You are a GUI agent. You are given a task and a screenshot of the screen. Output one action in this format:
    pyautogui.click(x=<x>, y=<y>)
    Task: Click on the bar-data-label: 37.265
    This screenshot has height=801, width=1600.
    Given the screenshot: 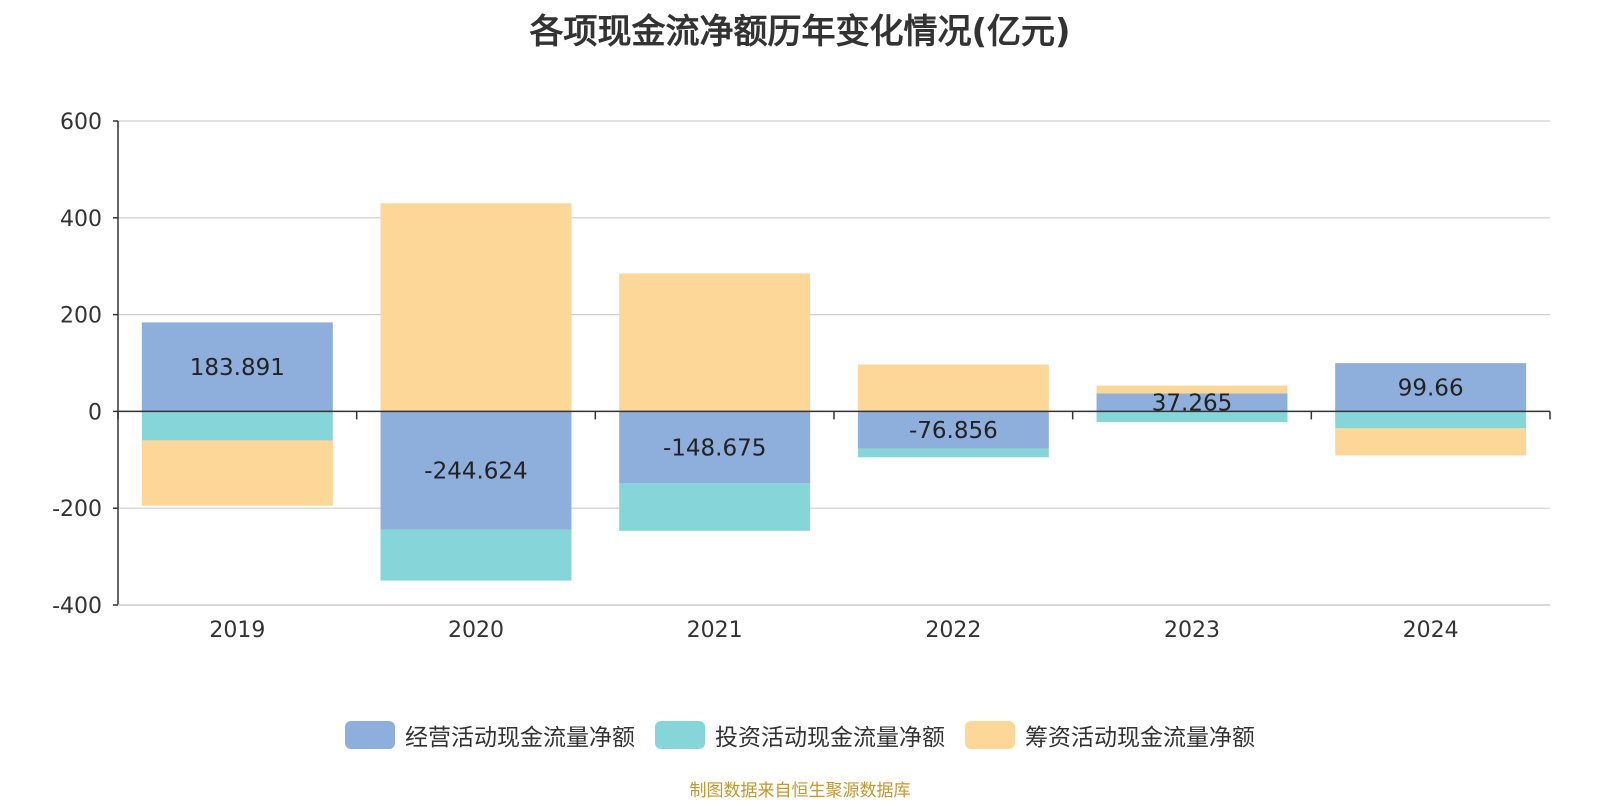 What is the action you would take?
    pyautogui.click(x=1192, y=403)
    